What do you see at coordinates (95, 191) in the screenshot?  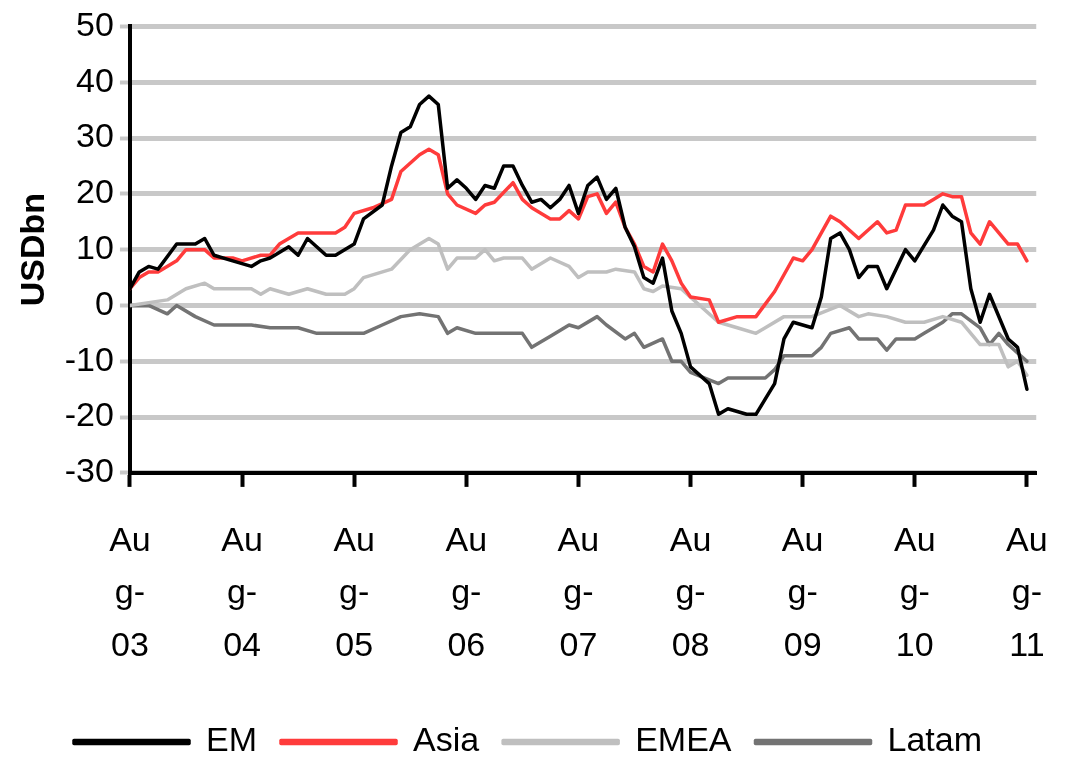 I see `y-tick-label: 20` at bounding box center [95, 191].